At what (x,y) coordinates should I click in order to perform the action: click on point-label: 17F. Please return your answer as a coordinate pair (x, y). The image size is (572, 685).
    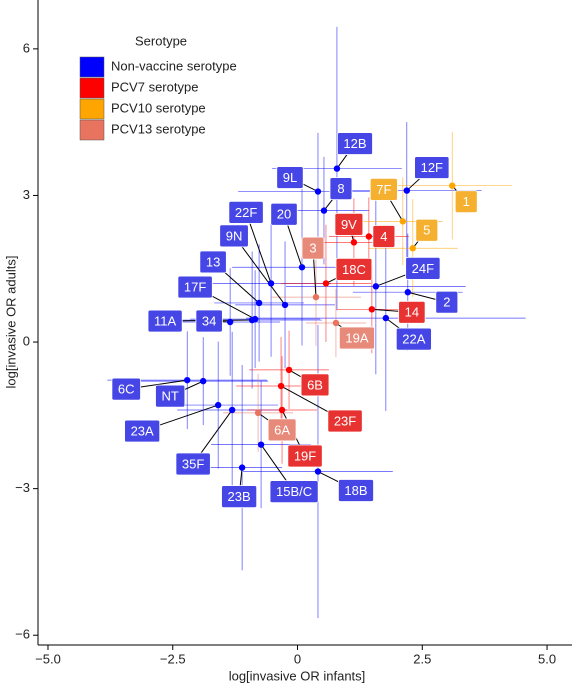
    Looking at the image, I should click on (195, 287).